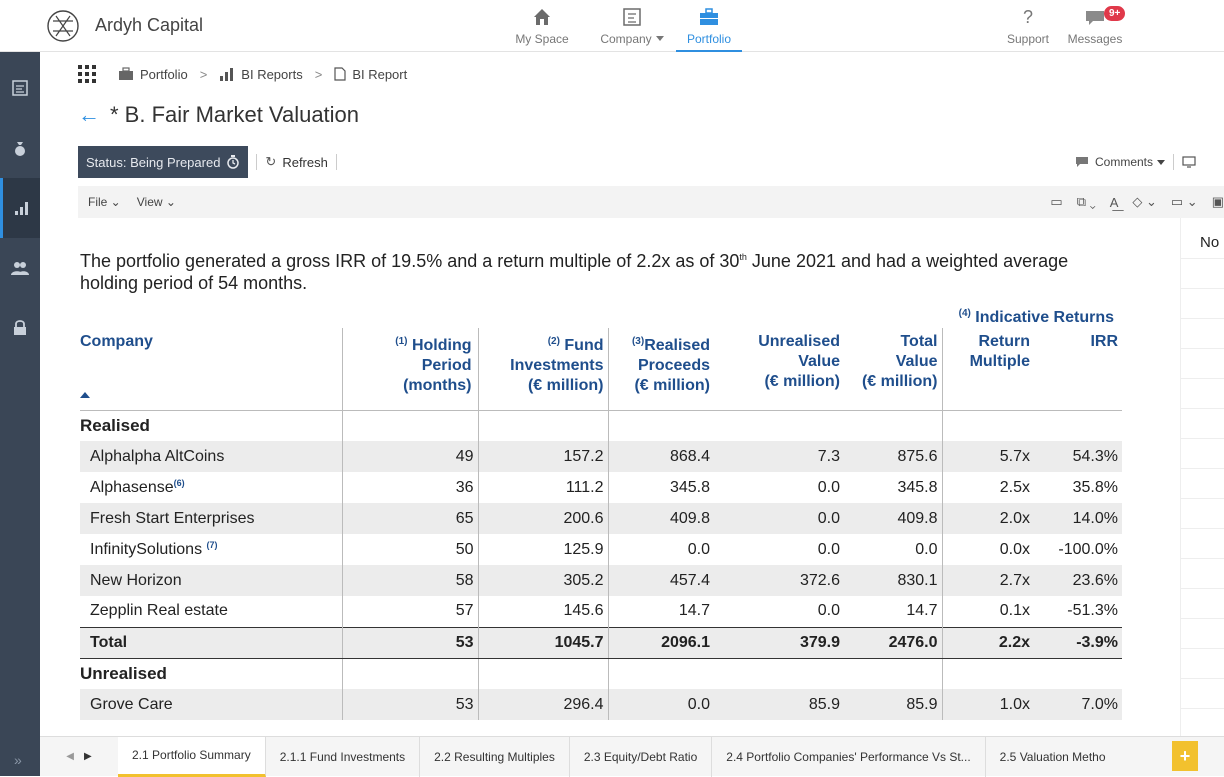 The width and height of the screenshot is (1224, 777). Describe the element at coordinates (272, 74) in the screenshot. I see `breadcrumb-bi-reports: BI Reports` at that location.